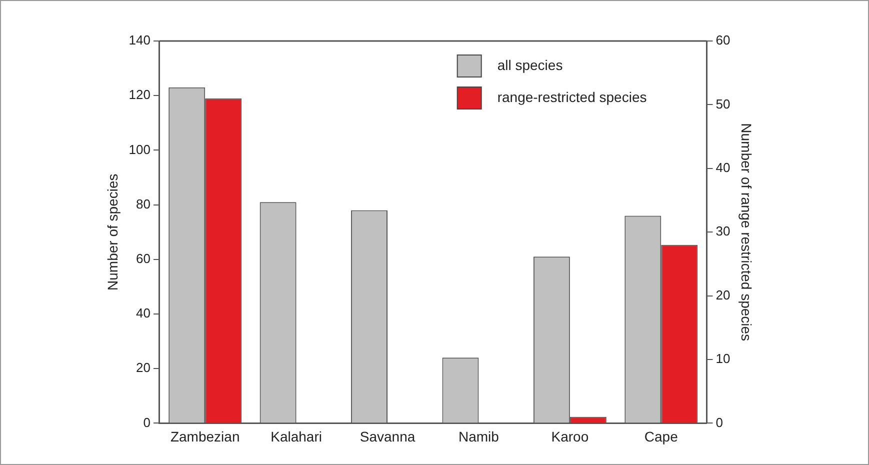 The height and width of the screenshot is (465, 869). Describe the element at coordinates (723, 167) in the screenshot. I see `y2-tick-label: 40` at that location.